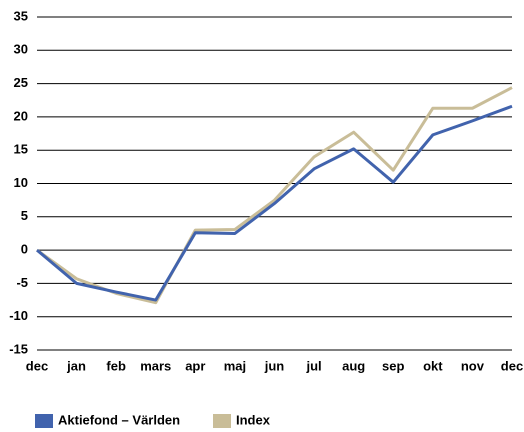 This screenshot has height=432, width=524. Describe the element at coordinates (18, 315) in the screenshot. I see `y-tick-label: -10` at that location.